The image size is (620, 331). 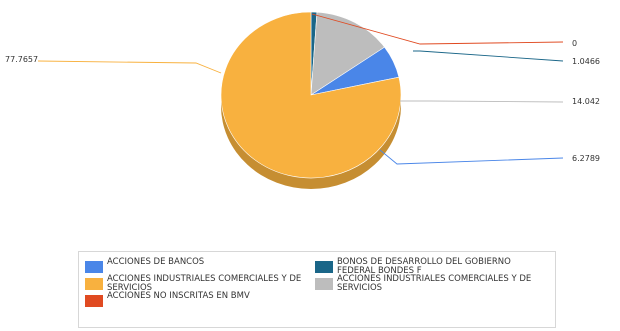 I want to click on legend-item: ACCIONES NO INSCRITAS EN BMV, so click(x=198, y=302).